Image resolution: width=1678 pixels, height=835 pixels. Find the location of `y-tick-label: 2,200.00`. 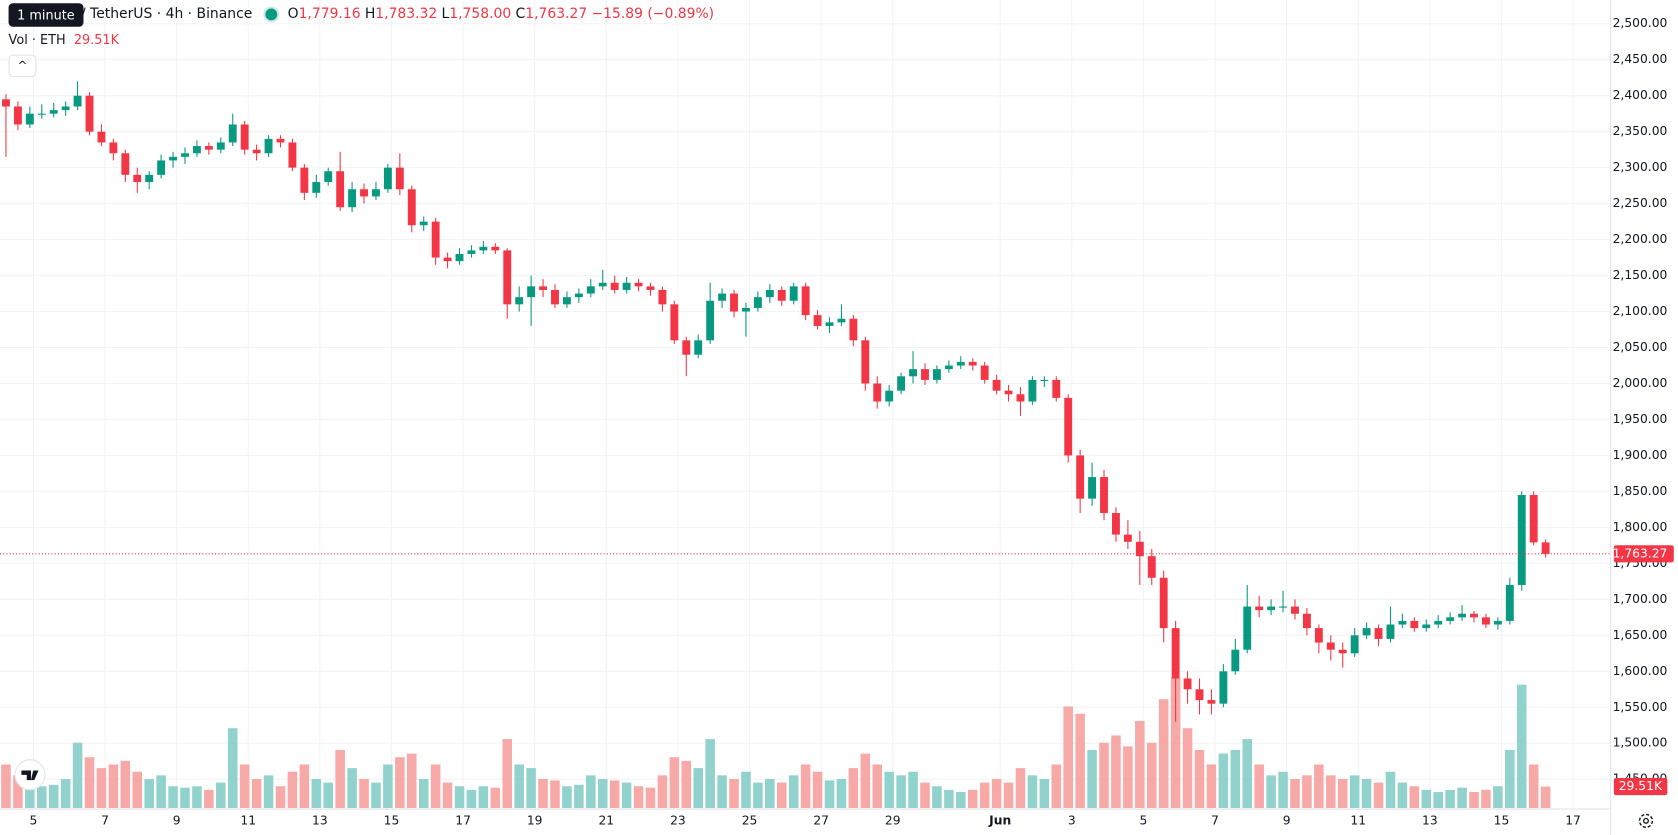

y-tick-label: 2,200.00 is located at coordinates (1640, 239).